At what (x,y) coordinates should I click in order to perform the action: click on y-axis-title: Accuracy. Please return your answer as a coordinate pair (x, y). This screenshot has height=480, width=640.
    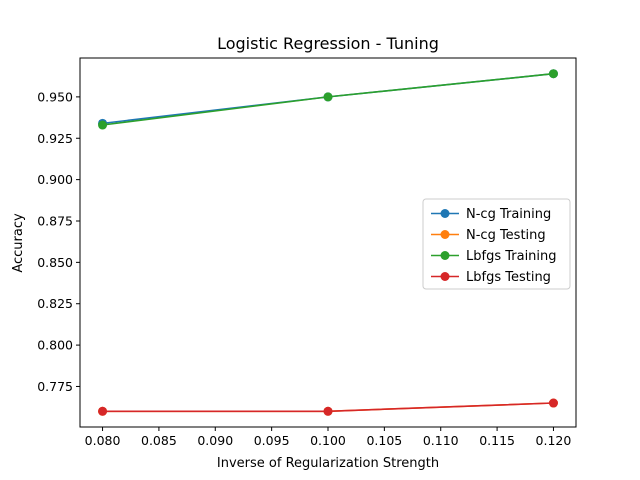
    Looking at the image, I should click on (18, 243).